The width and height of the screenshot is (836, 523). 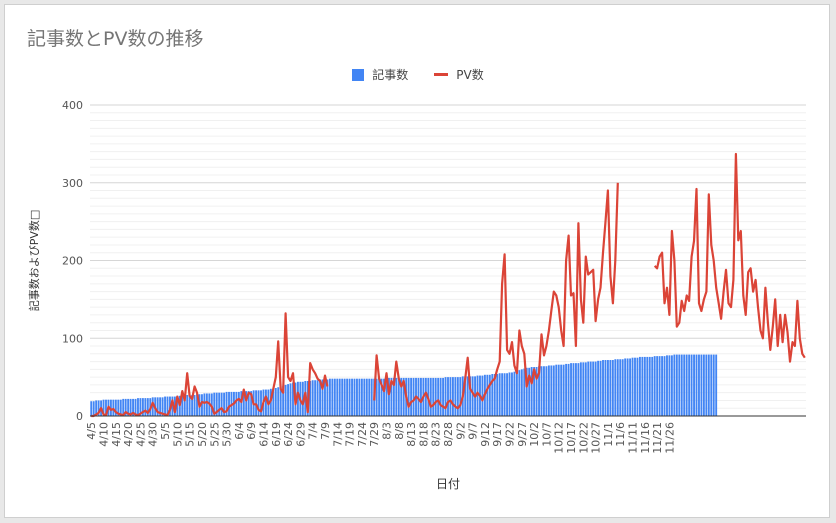 What do you see at coordinates (459, 74) in the screenshot?
I see `legend-item-pv: PV数` at bounding box center [459, 74].